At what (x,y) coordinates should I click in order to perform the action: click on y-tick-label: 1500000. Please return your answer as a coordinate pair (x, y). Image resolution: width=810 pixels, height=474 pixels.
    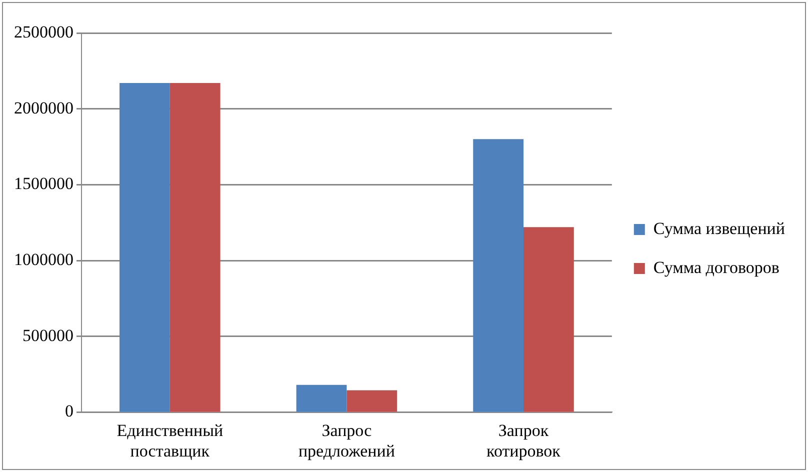
    Looking at the image, I should click on (44, 184).